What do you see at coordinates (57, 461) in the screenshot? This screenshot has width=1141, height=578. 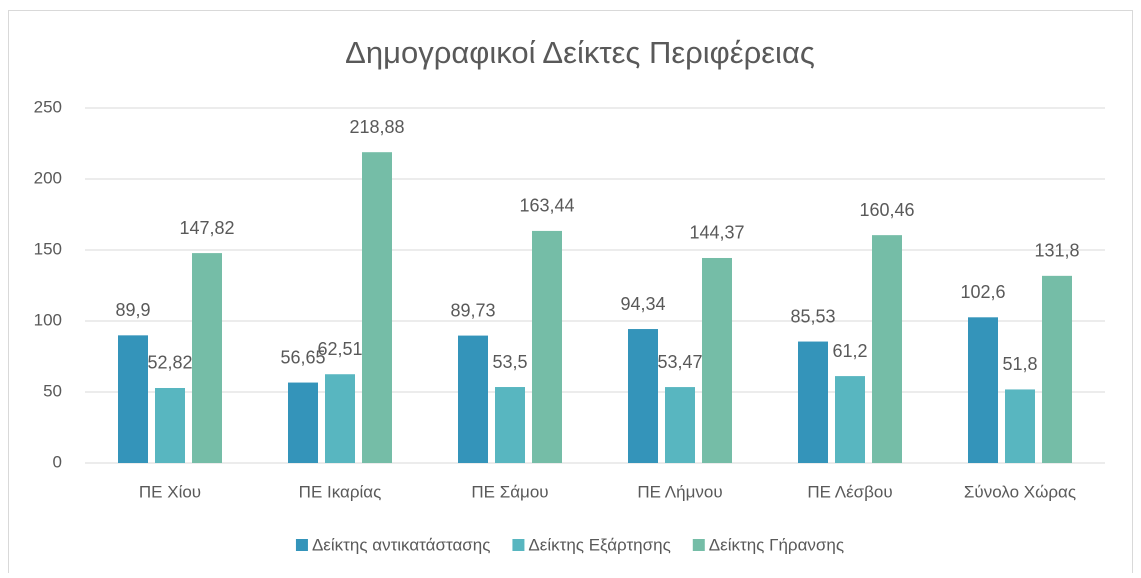 I see `y-tick-label: 0` at bounding box center [57, 461].